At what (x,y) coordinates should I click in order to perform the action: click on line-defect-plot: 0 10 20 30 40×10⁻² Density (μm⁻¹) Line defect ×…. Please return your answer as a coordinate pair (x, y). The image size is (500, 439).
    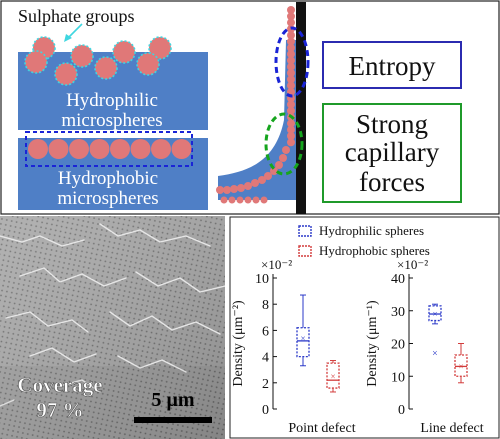
    Looking at the image, I should click on (424, 346).